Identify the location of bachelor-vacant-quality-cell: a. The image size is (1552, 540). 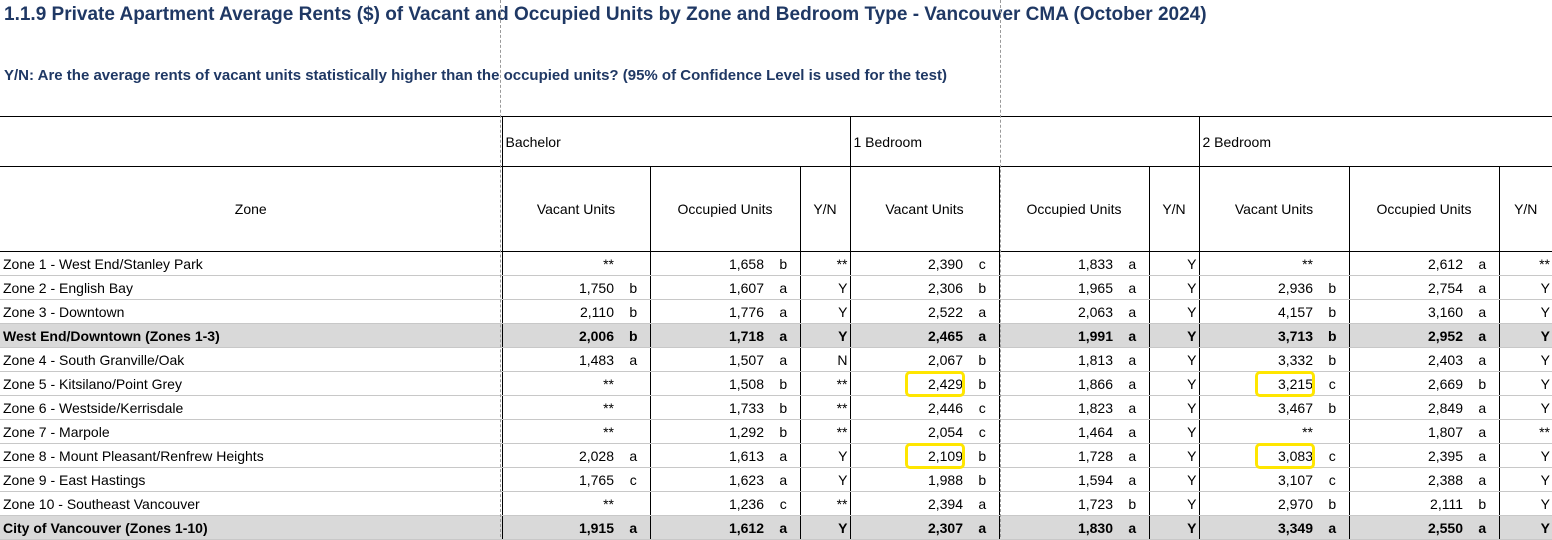
(633, 359).